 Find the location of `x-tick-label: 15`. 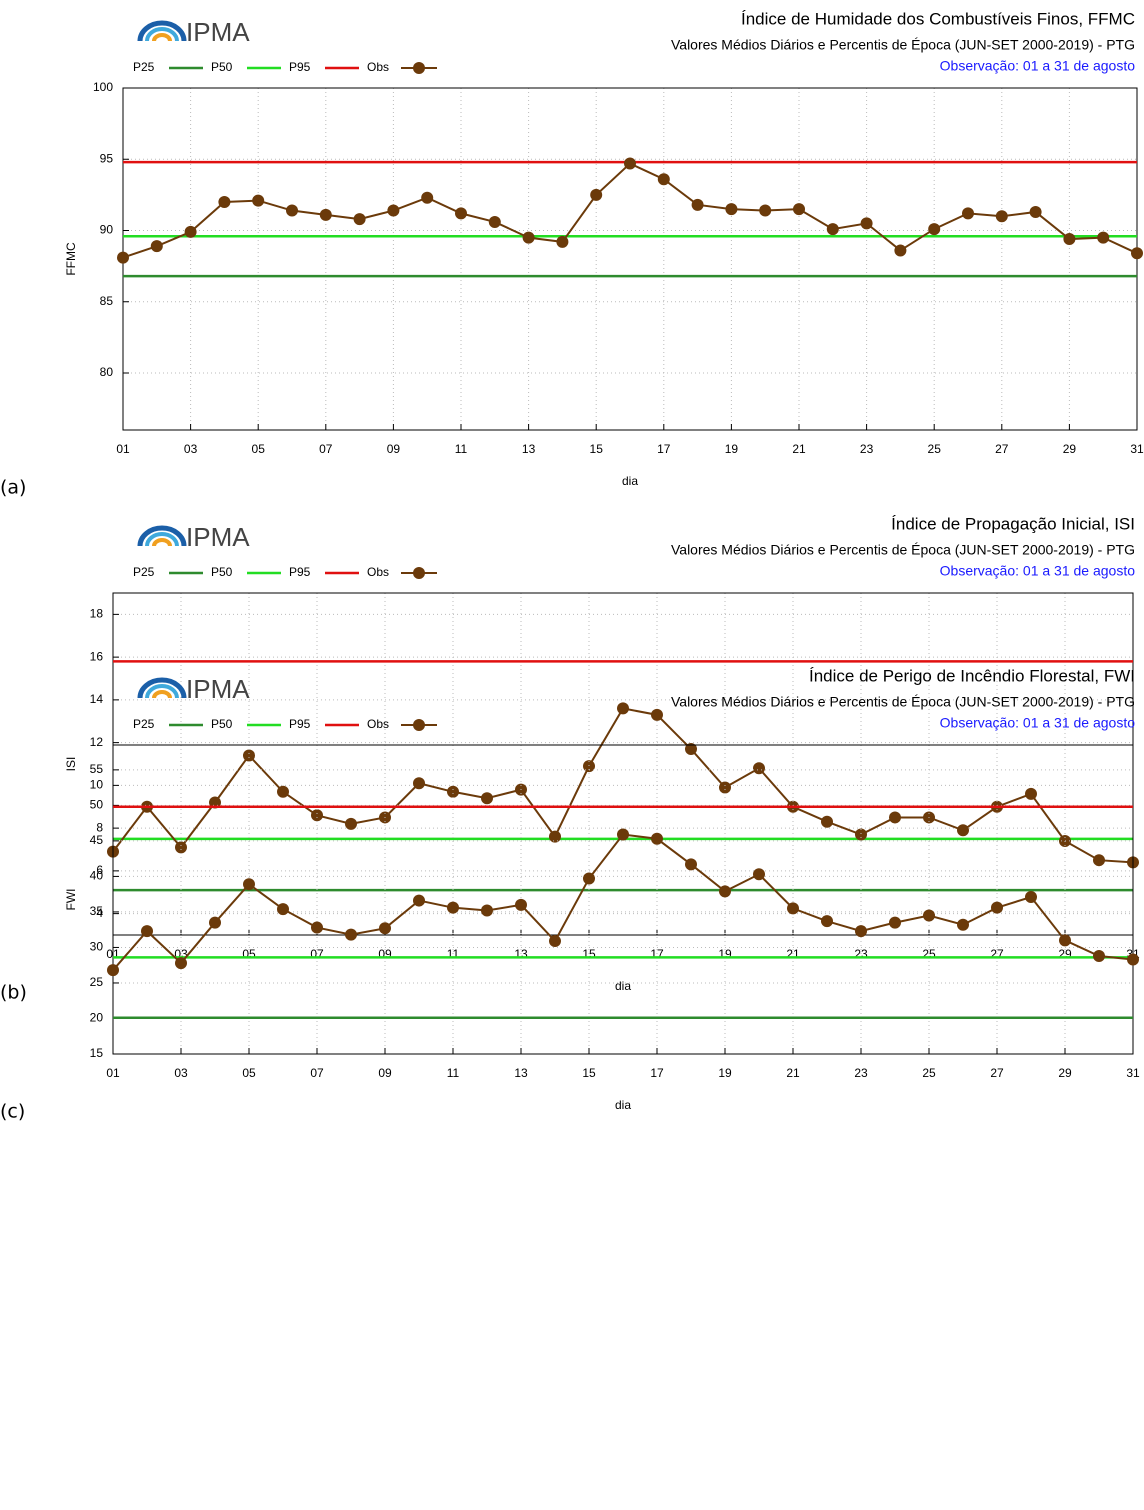

x-tick-label: 15 is located at coordinates (597, 449).